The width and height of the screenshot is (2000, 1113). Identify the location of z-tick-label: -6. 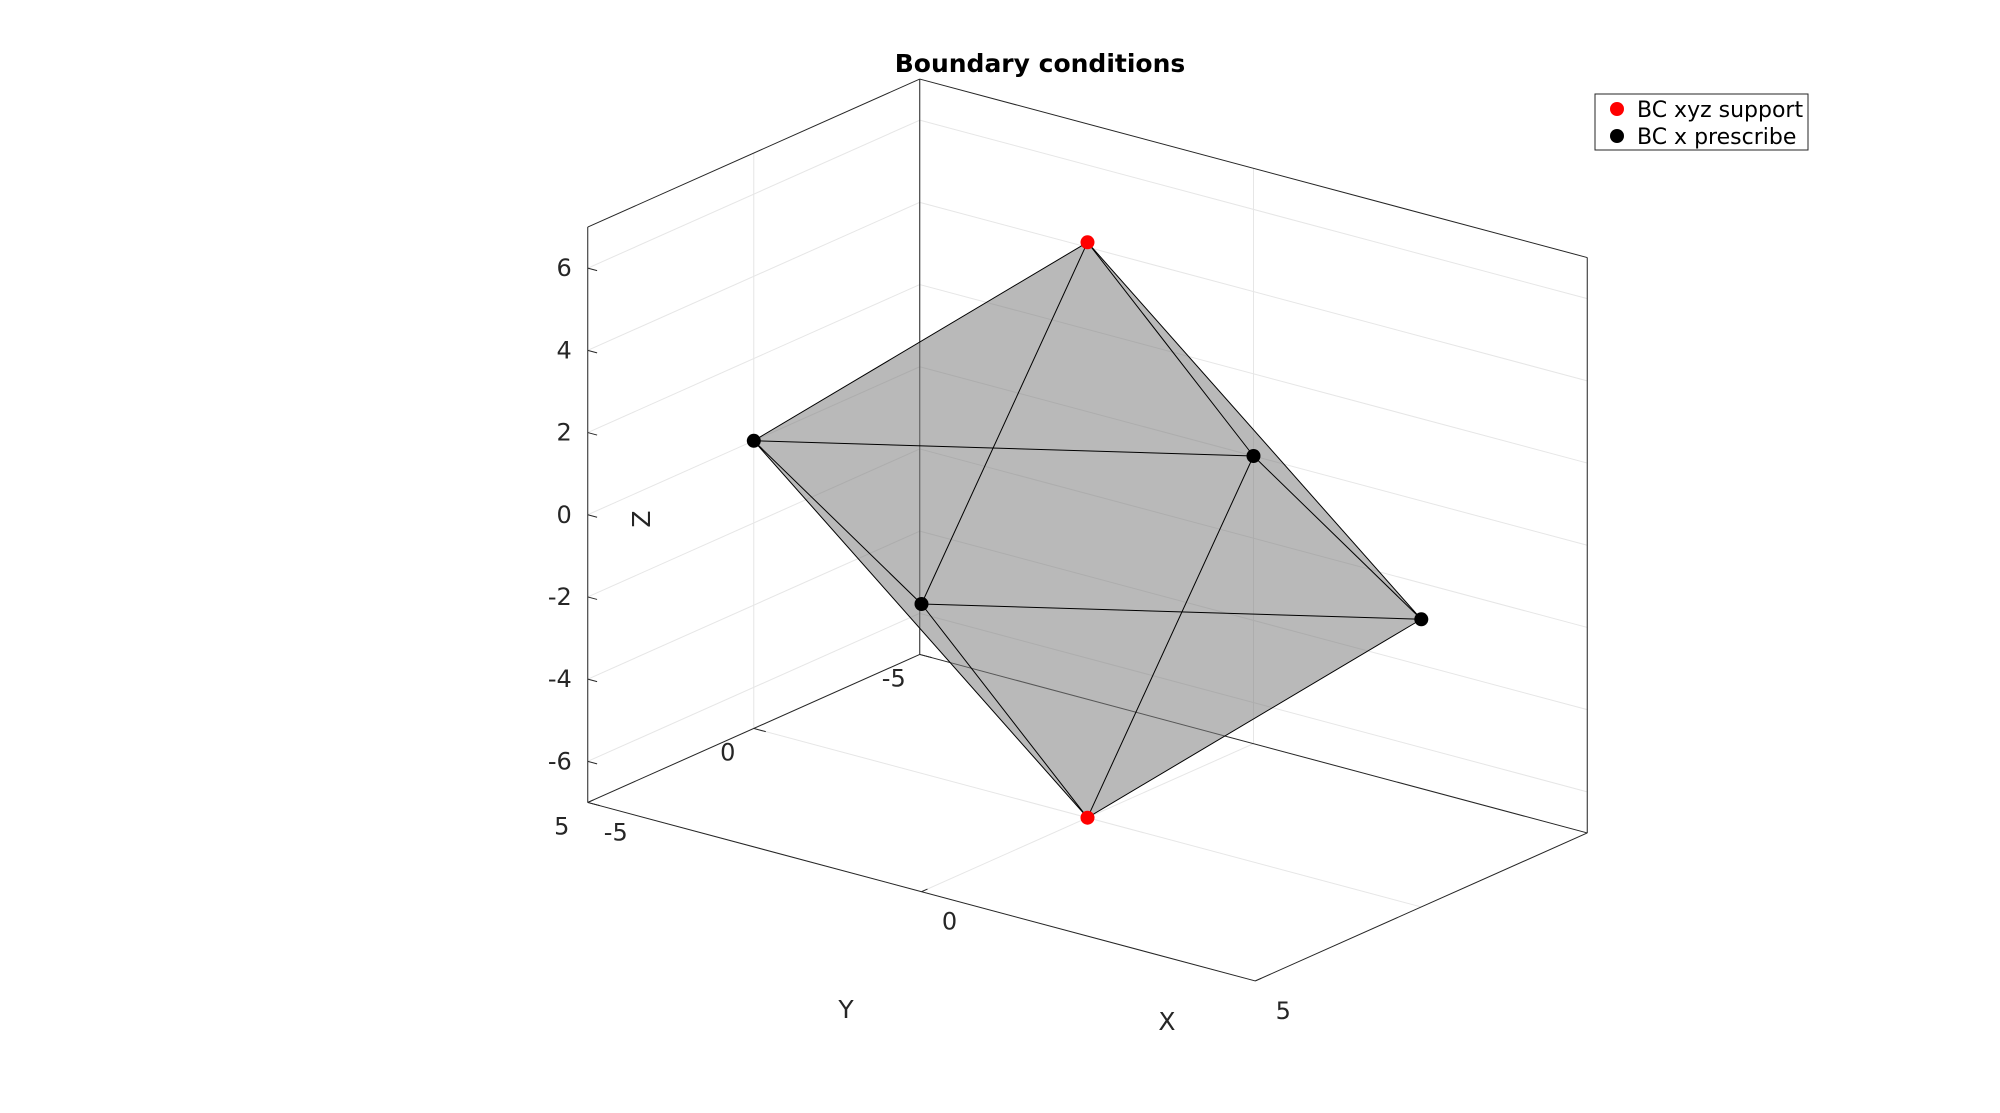
(560, 761).